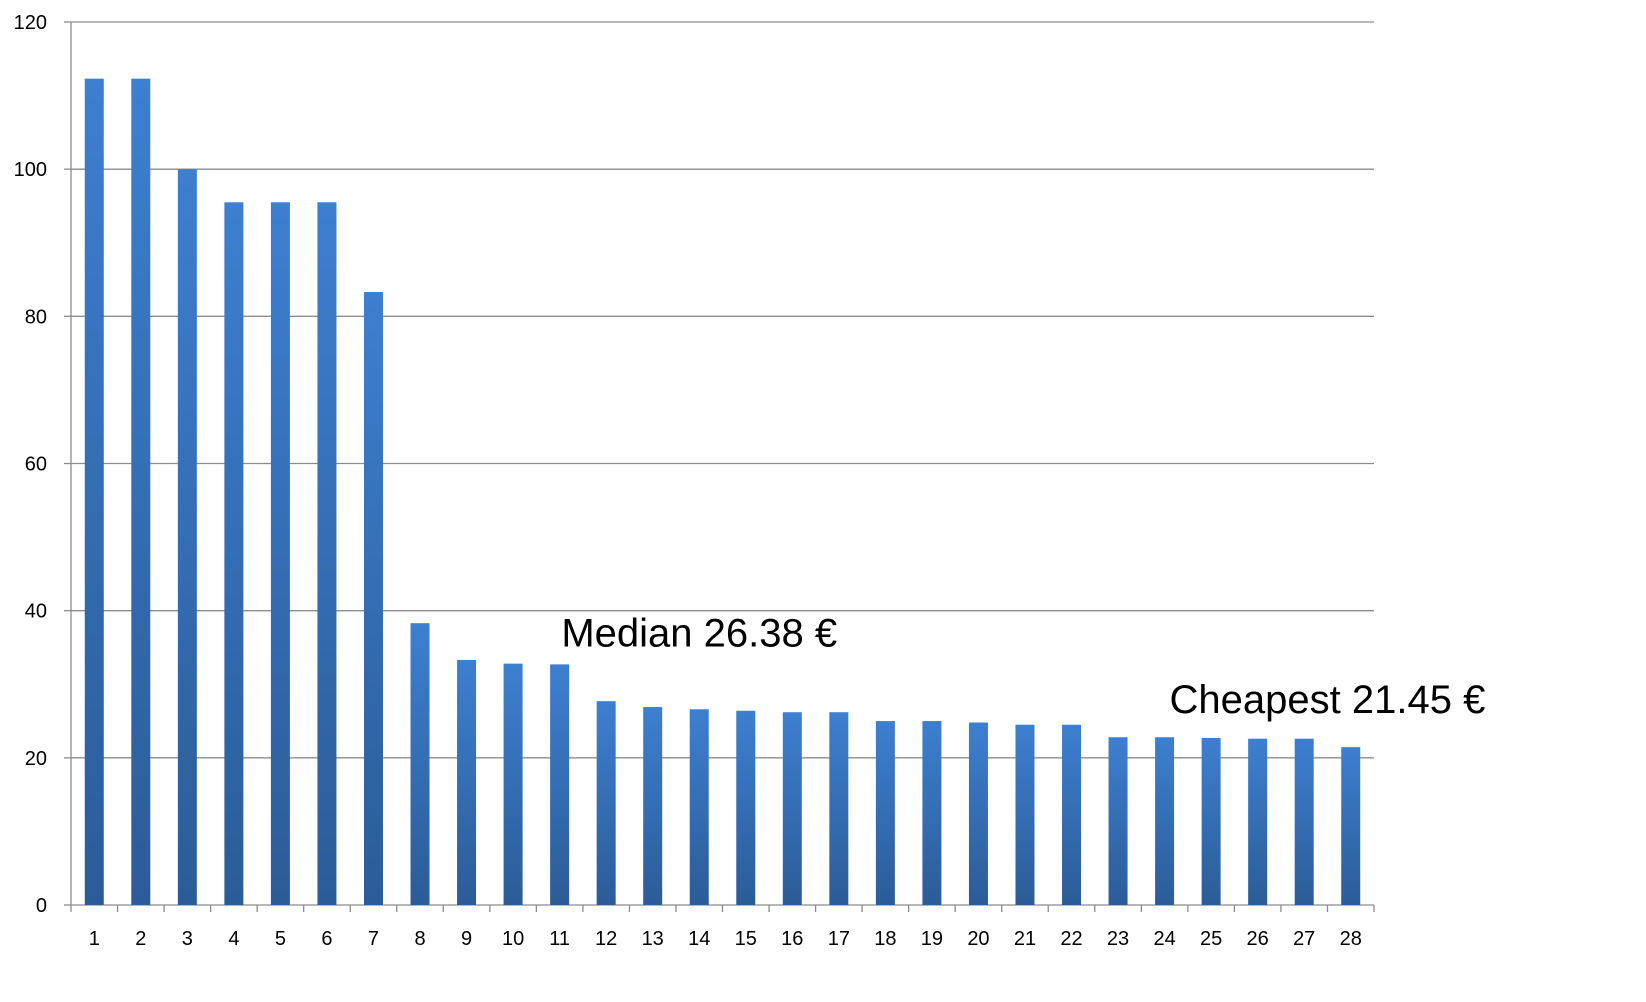 This screenshot has width=1646, height=1002. Describe the element at coordinates (1211, 939) in the screenshot. I see `x-tick-label: 25` at that location.